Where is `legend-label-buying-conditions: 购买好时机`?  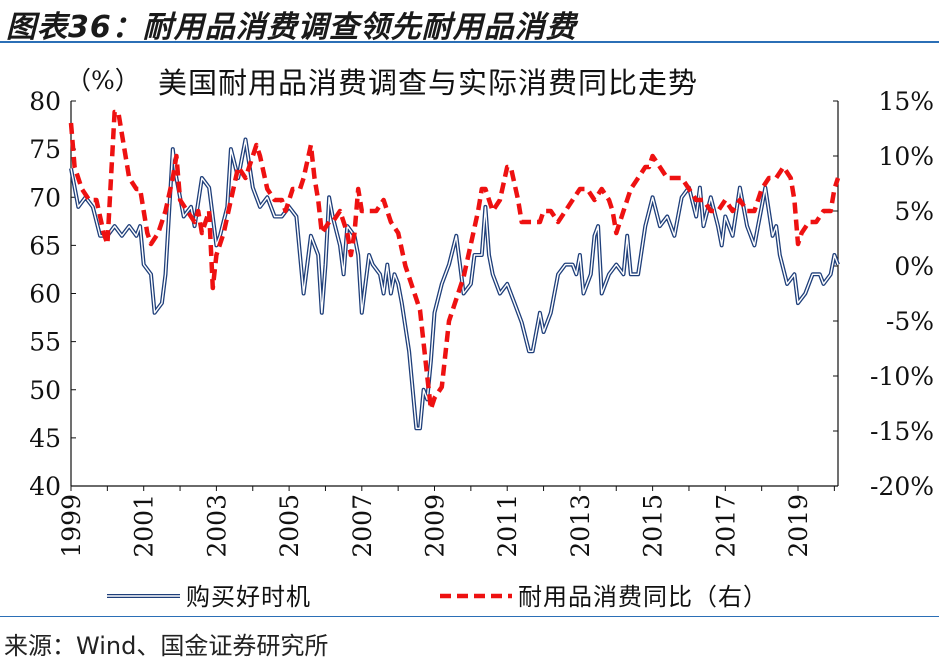 legend-label-buying-conditions: 购买好时机 is located at coordinates (248, 597).